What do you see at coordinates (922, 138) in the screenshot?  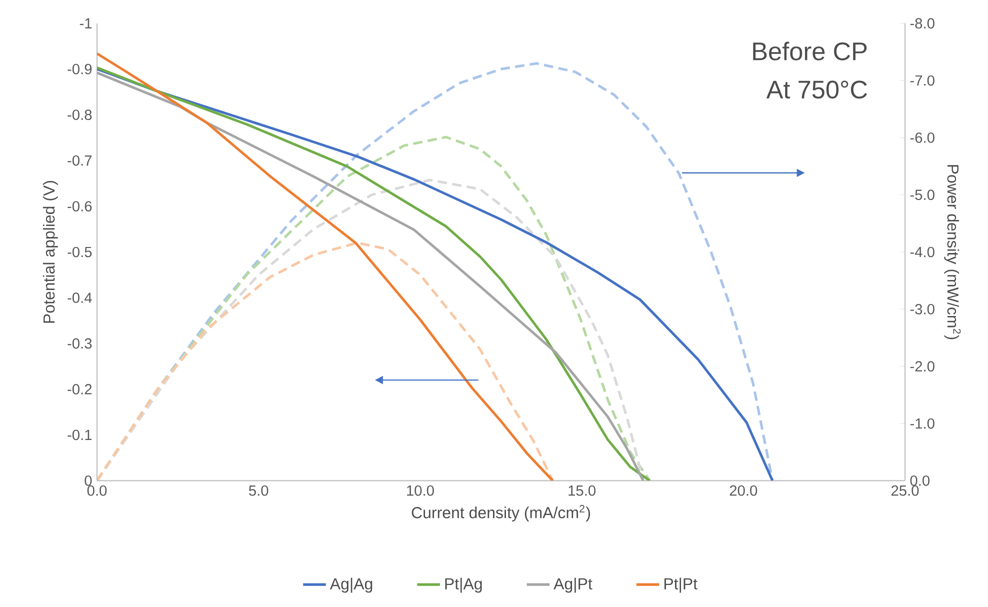 I see `y2-tick-label: -6.0` at bounding box center [922, 138].